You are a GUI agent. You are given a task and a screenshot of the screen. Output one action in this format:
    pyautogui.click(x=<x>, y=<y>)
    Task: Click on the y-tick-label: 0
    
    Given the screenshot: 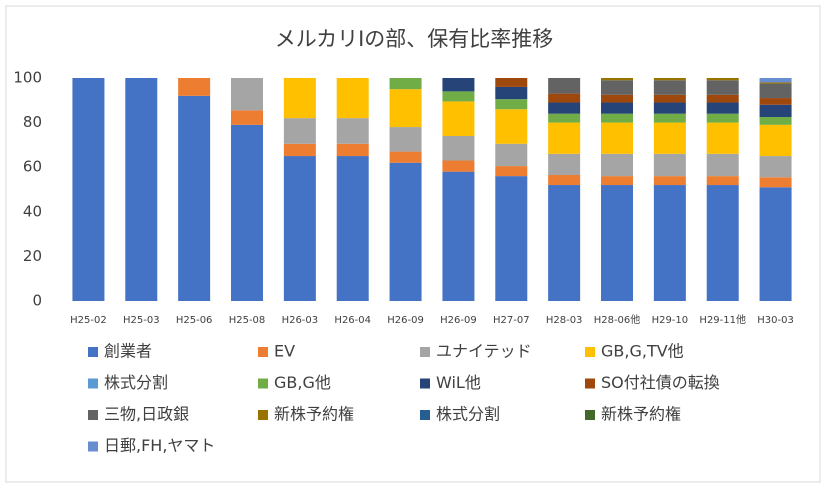 What is the action you would take?
    pyautogui.click(x=37, y=301)
    